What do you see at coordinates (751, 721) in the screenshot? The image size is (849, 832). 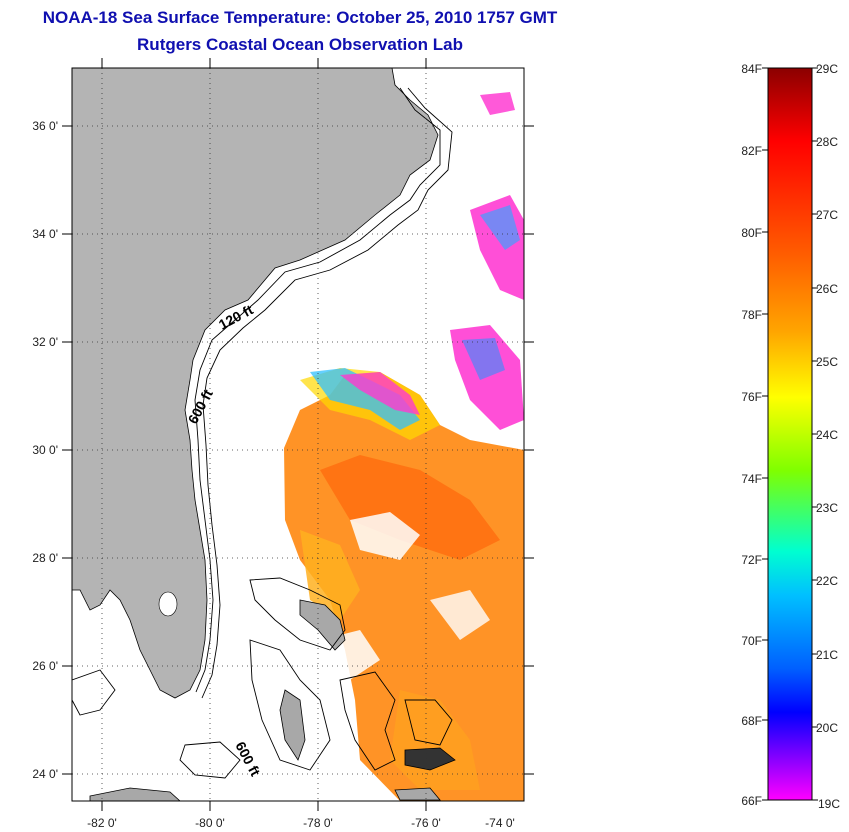 I see `colorbar-f-label: 68F` at bounding box center [751, 721].